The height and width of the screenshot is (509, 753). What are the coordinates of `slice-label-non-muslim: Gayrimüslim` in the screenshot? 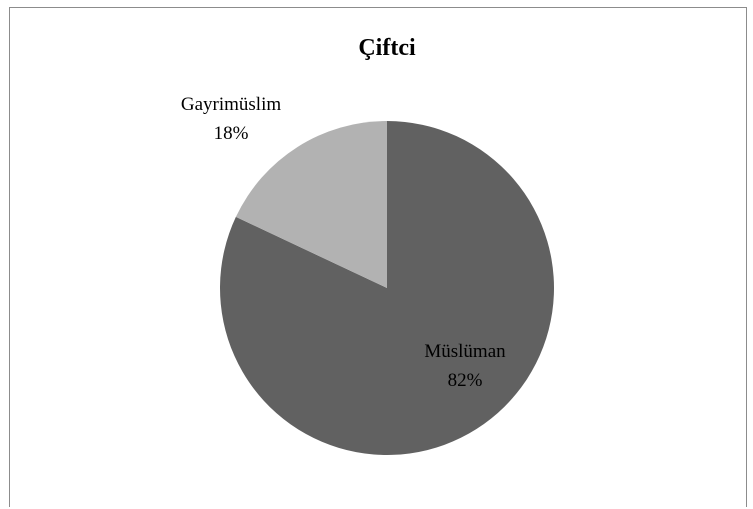 It's located at (231, 104).